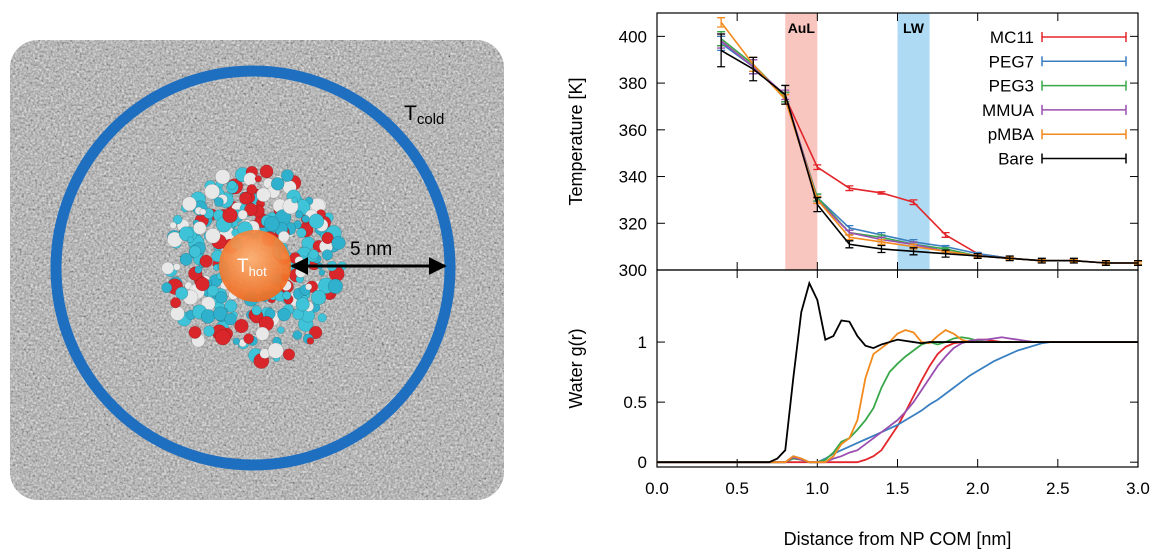 This screenshot has height=553, width=1153. What do you see at coordinates (642, 342) in the screenshot?
I see `y-tick-label: 1` at bounding box center [642, 342].